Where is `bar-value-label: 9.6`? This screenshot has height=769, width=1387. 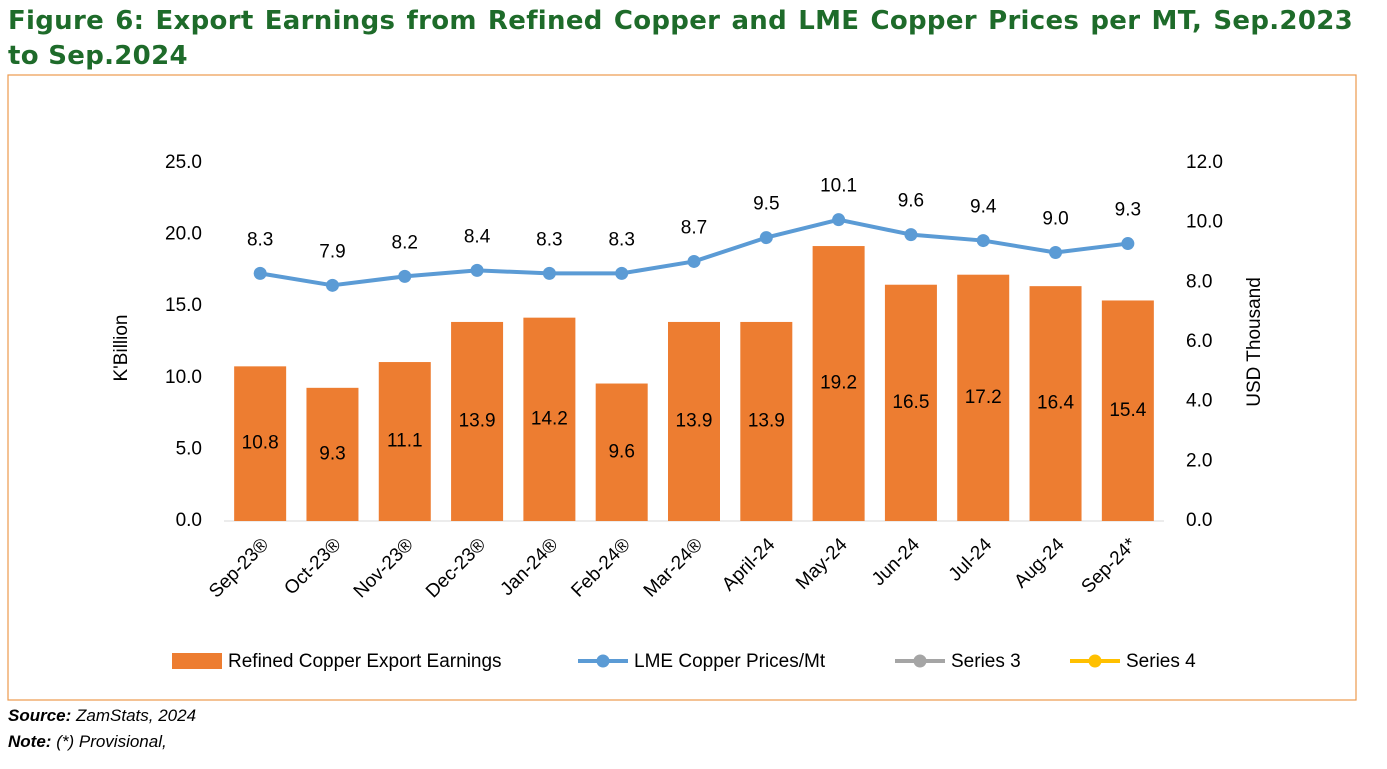 bar-value-label: 9.6 is located at coordinates (621, 451).